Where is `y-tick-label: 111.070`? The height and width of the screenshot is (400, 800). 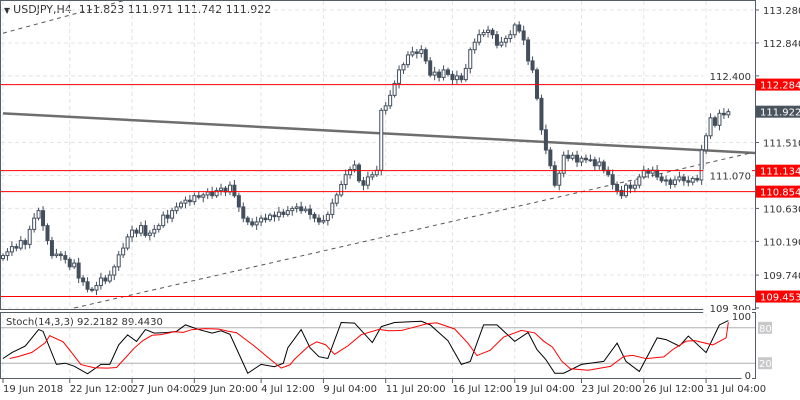 y-tick-label: 111.070 is located at coordinates (730, 176).